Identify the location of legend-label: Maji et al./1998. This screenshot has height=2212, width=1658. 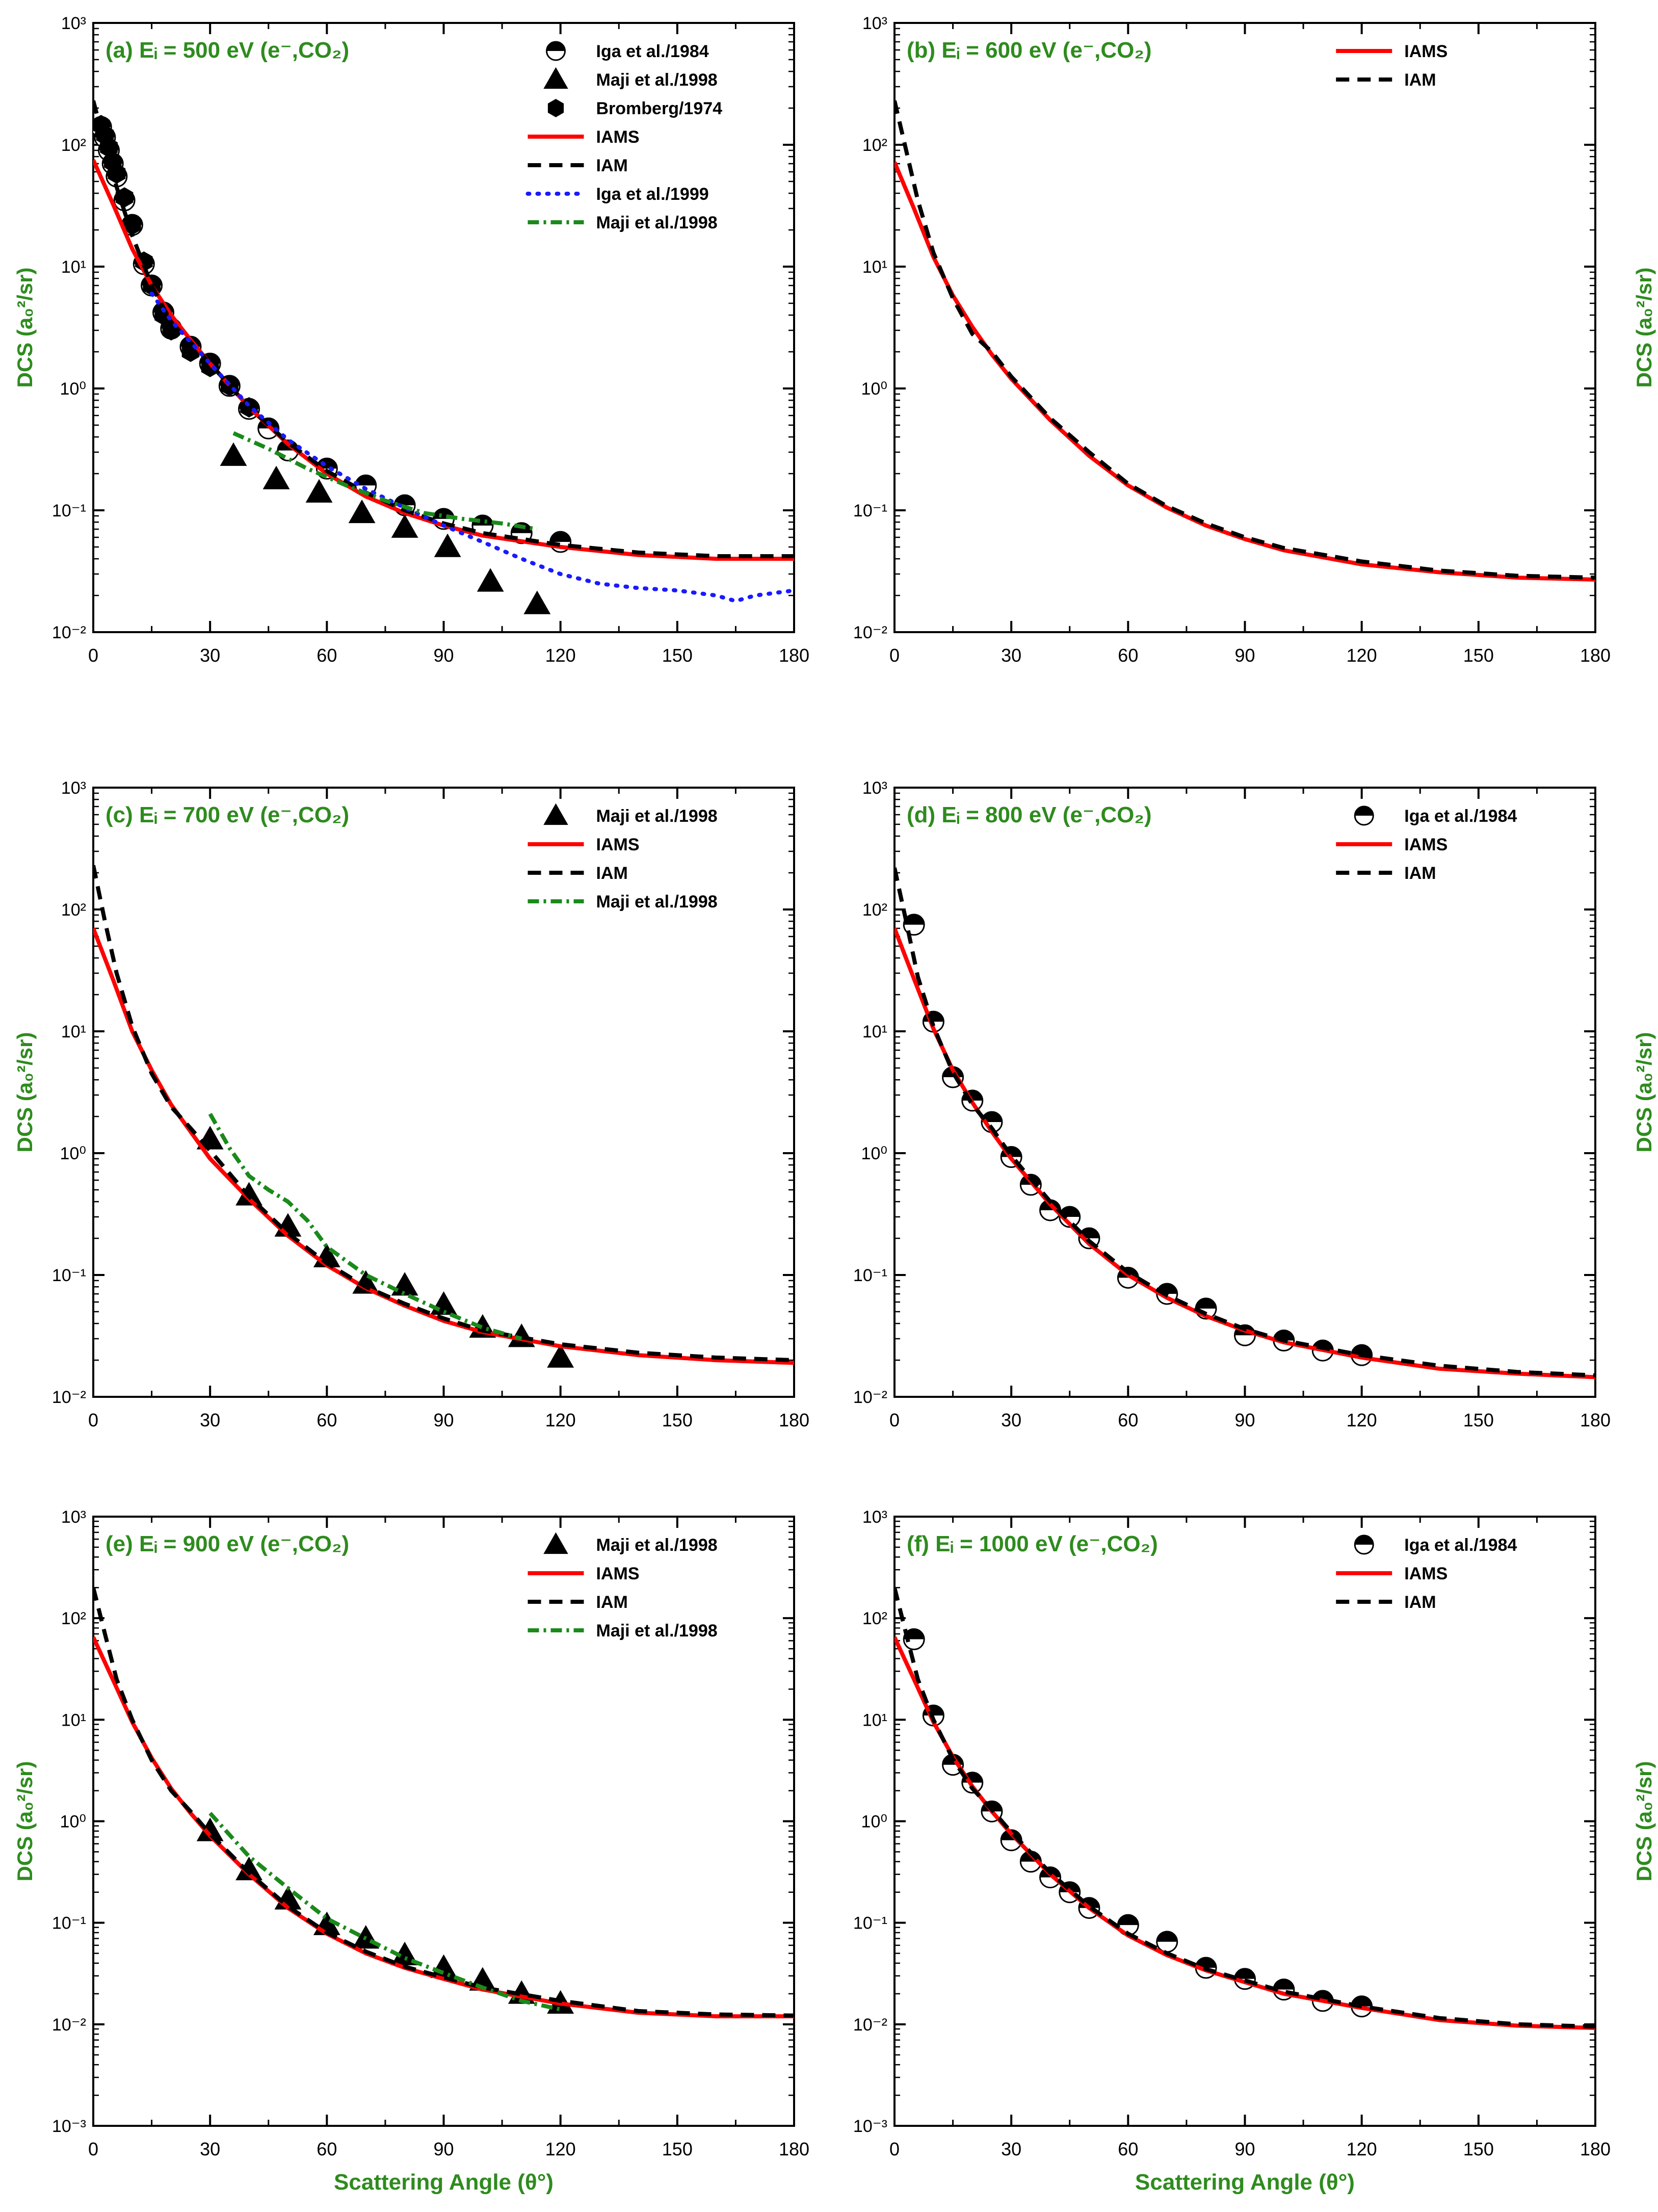
(657, 80).